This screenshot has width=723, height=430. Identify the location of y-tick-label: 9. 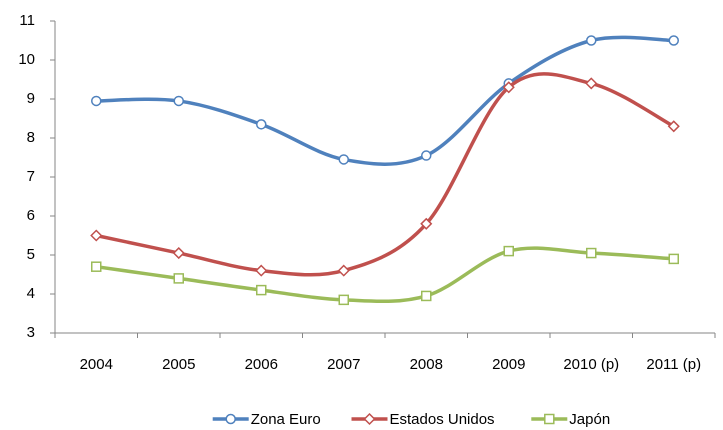
(31, 98).